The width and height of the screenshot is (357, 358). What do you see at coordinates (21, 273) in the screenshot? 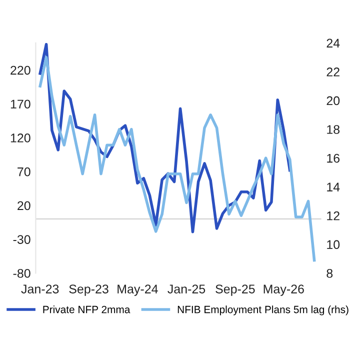
I see `y-tick-label: -80` at bounding box center [21, 273].